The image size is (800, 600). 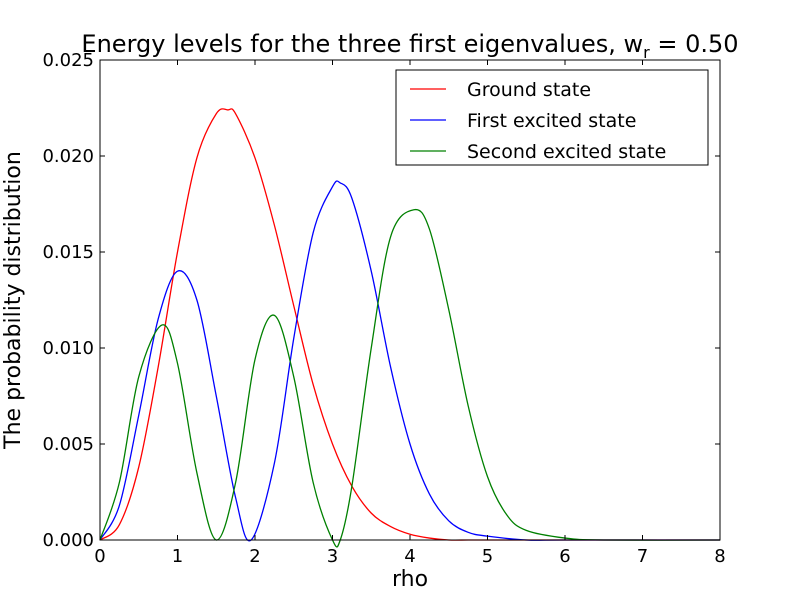 What do you see at coordinates (719, 556) in the screenshot?
I see `x-tick-label: 8` at bounding box center [719, 556].